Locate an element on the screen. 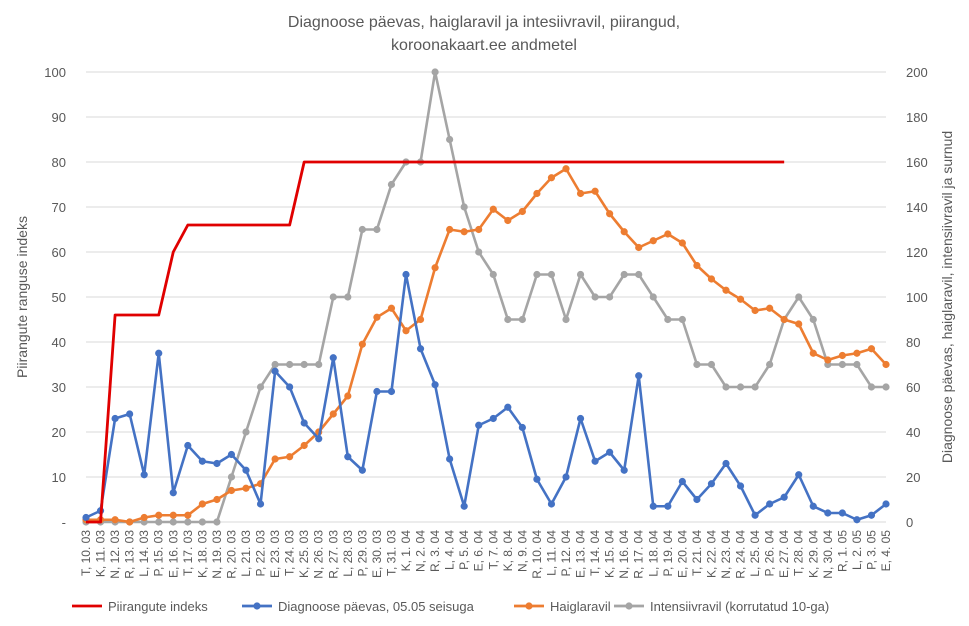 Image resolution: width=969 pixels, height=626 pixels. y-left-tick-label: 100 is located at coordinates (55, 72).